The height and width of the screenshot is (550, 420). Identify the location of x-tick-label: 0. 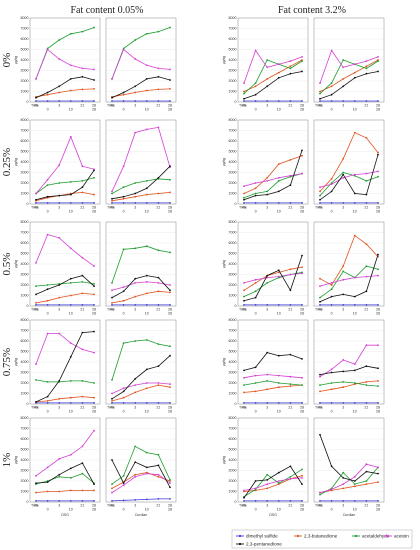
(332, 314).